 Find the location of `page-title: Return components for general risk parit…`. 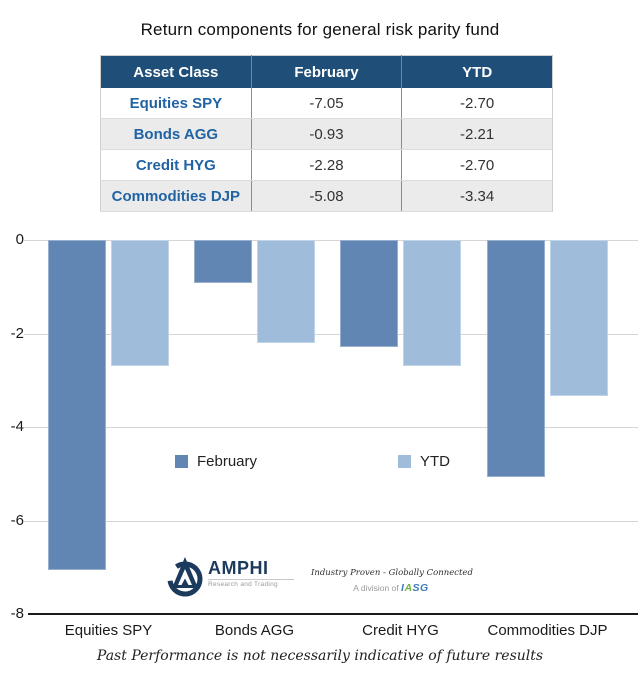

page-title: Return components for general risk parit… is located at coordinates (320, 29).